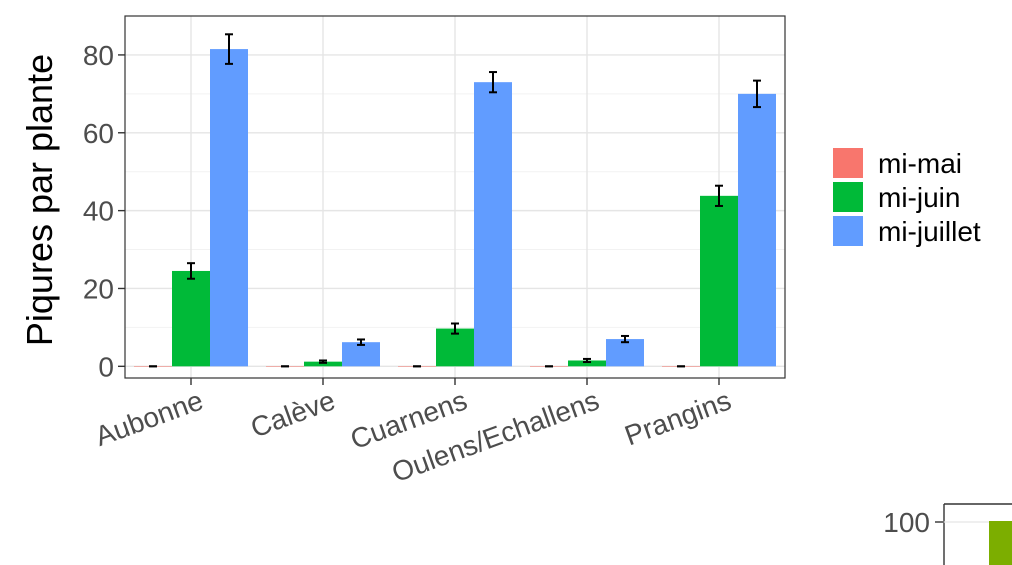 Image resolution: width=1012 pixels, height=565 pixels. I want to click on bar-mi-juin-Calève, so click(323, 364).